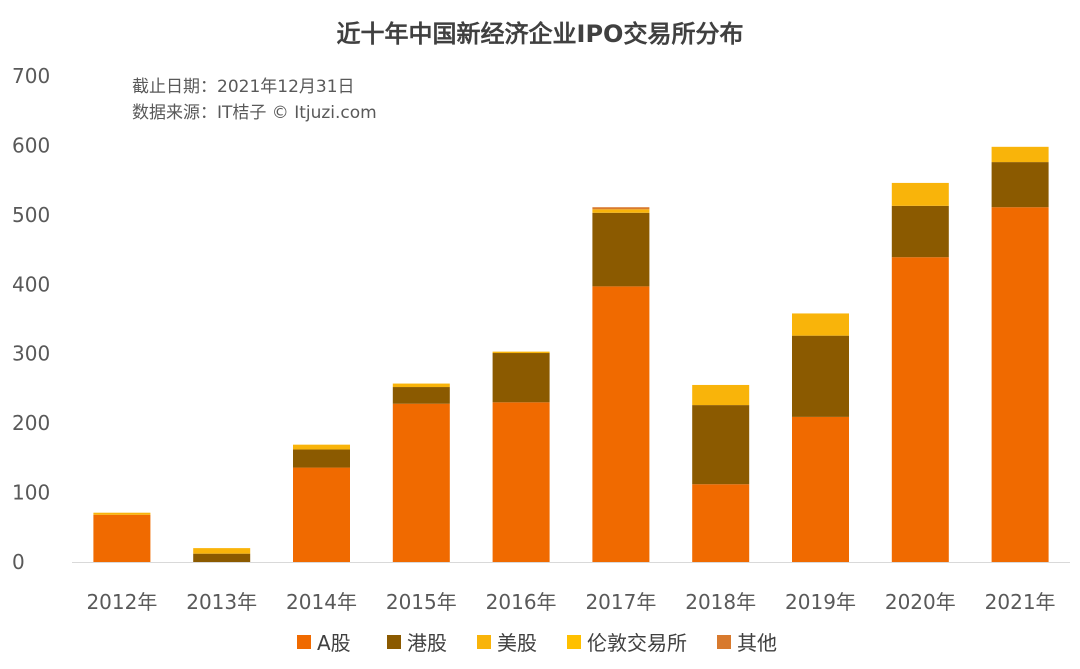 Image resolution: width=1080 pixels, height=669 pixels. Describe the element at coordinates (31, 284) in the screenshot. I see `y-tick-label: 400` at that location.